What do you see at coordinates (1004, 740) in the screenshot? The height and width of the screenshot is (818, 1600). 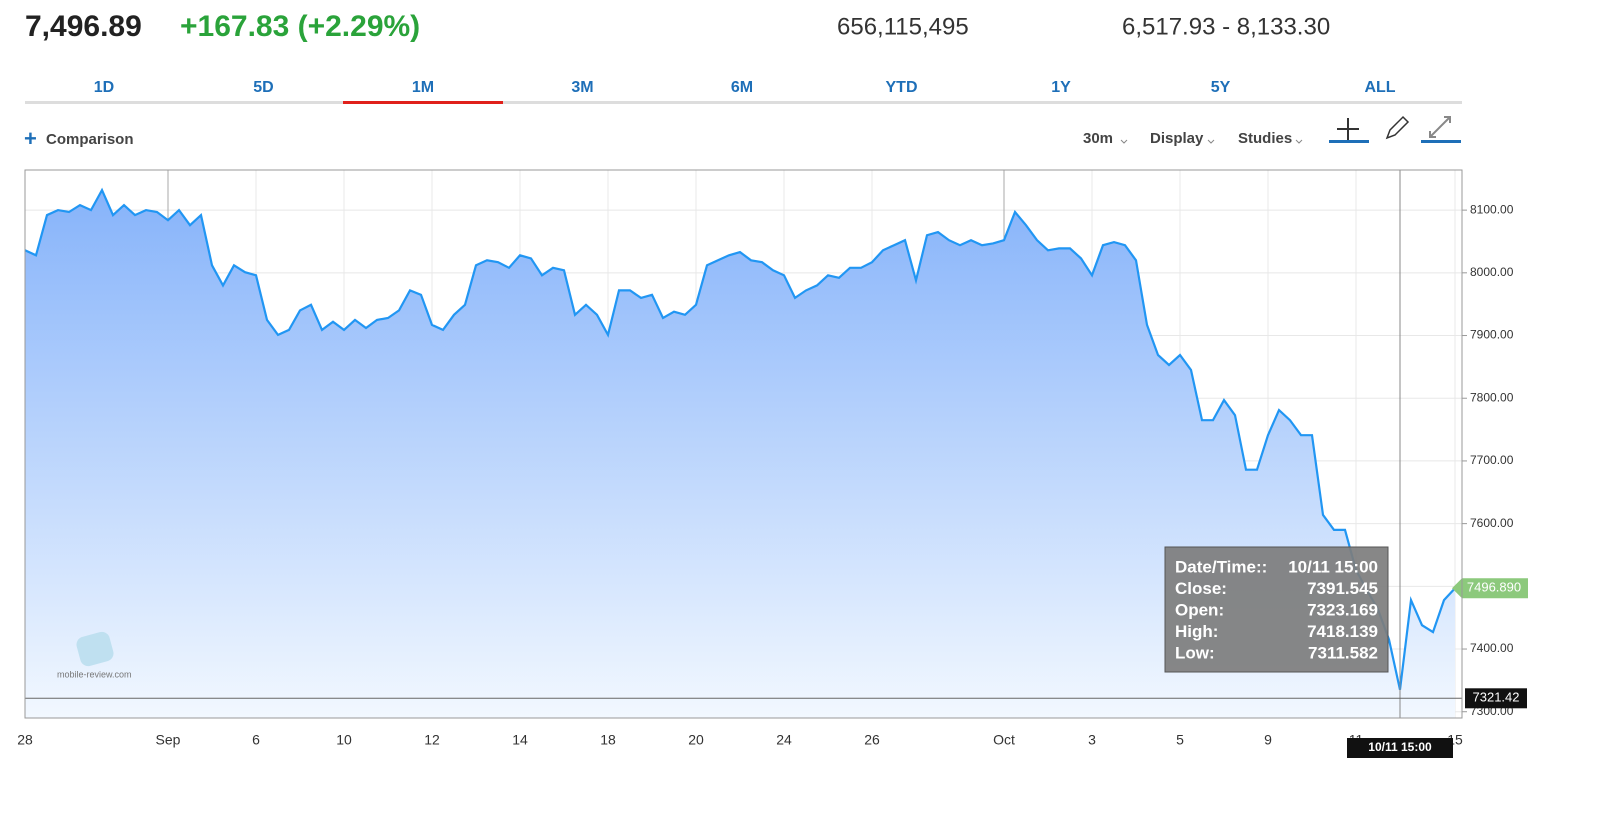 I see `x-tick-label: Oct` at bounding box center [1004, 740].